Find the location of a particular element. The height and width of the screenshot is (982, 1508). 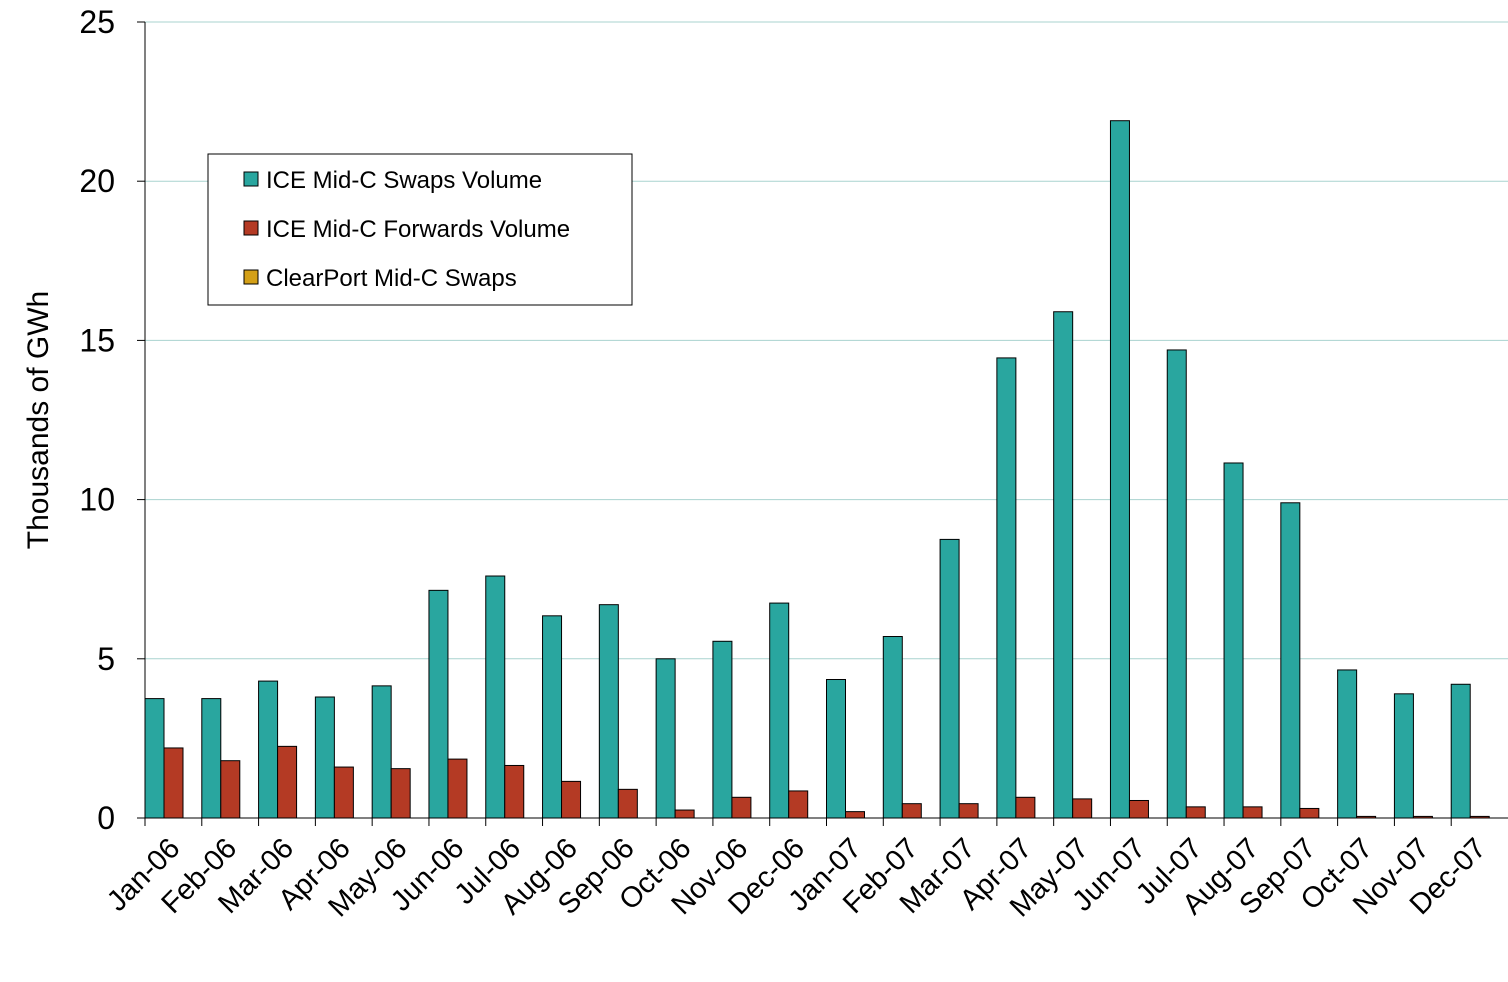

legend-label: ICE Mid-C Forwards Volume is located at coordinates (418, 229).